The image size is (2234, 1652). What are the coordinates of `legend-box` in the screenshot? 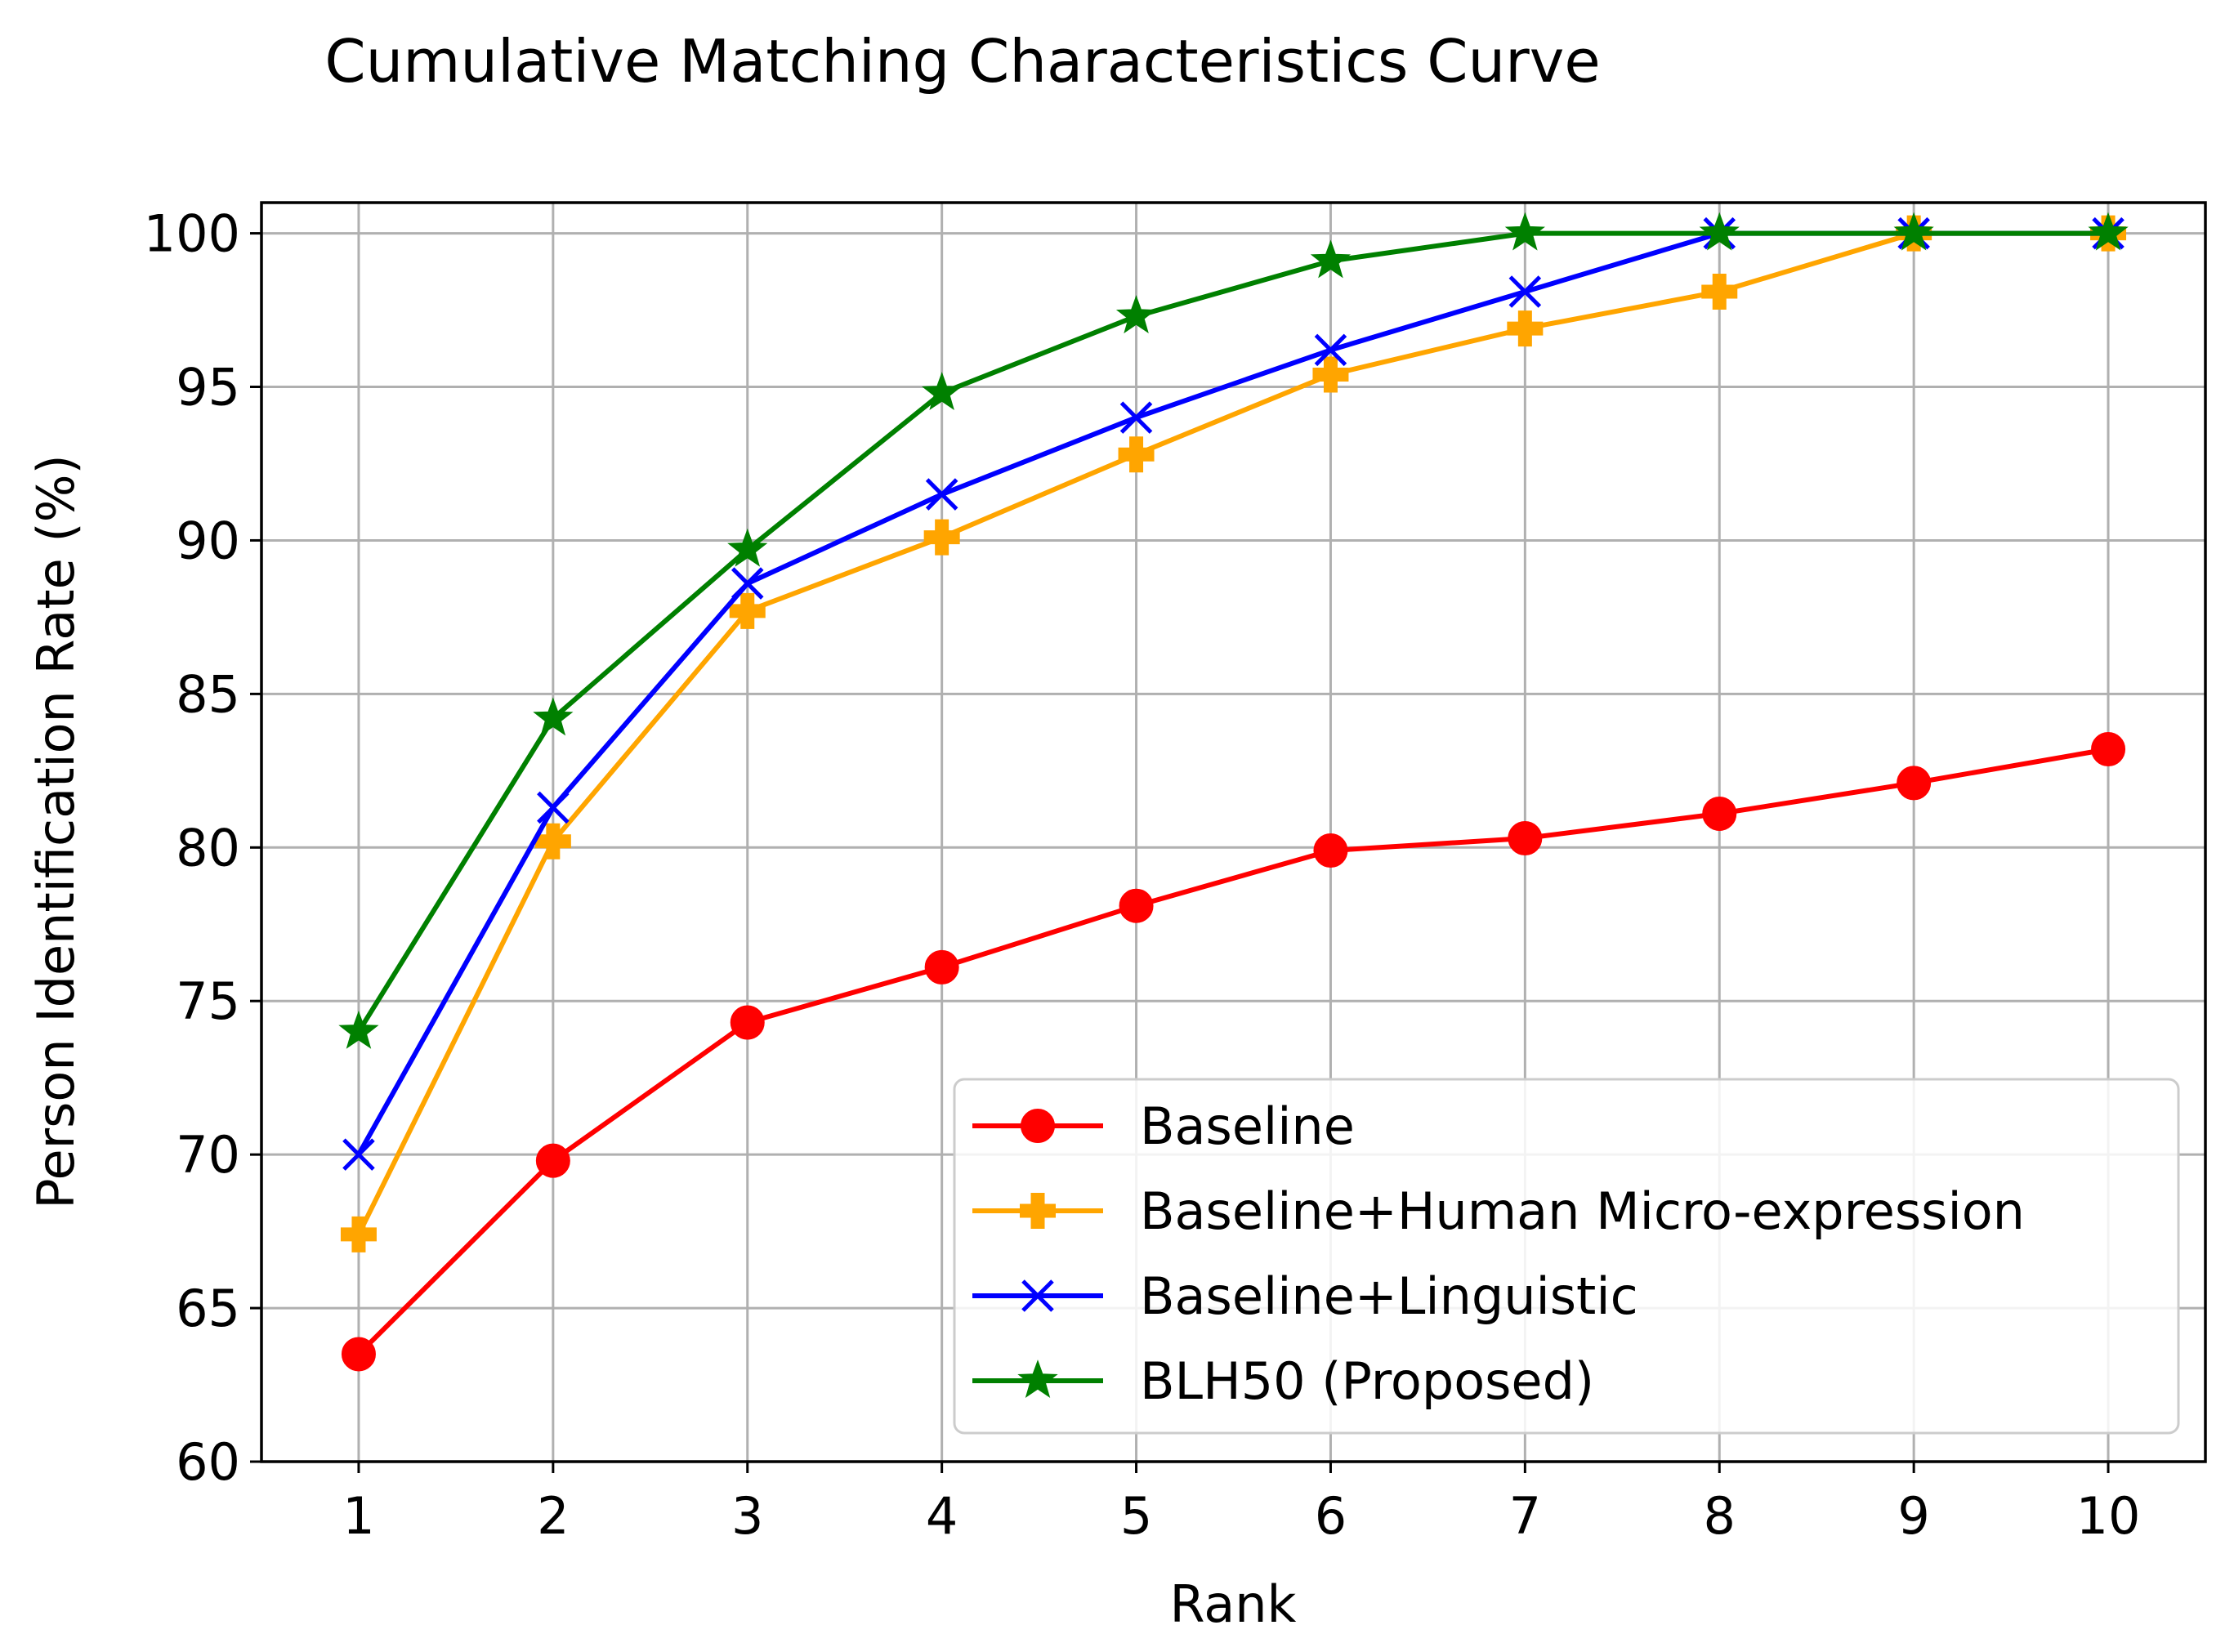 It's located at (1566, 1256).